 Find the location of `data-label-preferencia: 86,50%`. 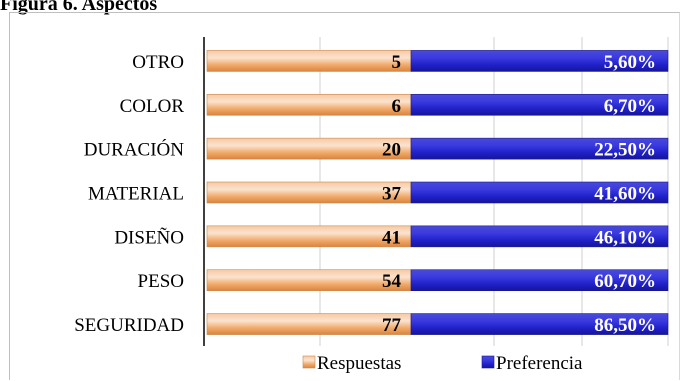

data-label-preferencia: 86,50% is located at coordinates (625, 325).